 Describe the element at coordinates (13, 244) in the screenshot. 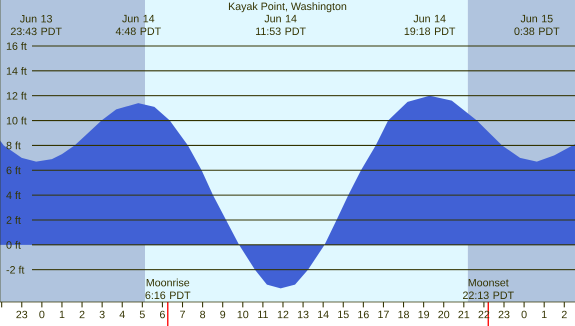

I see `y-tick-label: 0 ft` at that location.